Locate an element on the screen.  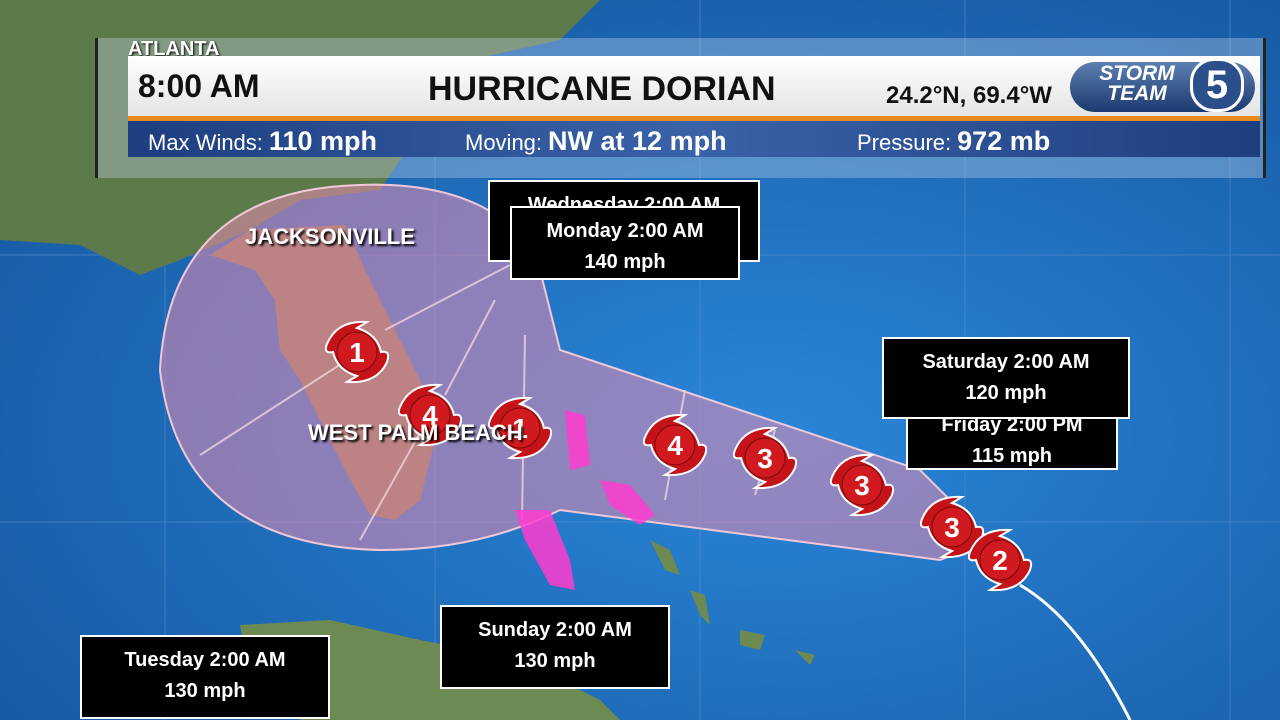
time: 8:00 AM is located at coordinates (199, 86).